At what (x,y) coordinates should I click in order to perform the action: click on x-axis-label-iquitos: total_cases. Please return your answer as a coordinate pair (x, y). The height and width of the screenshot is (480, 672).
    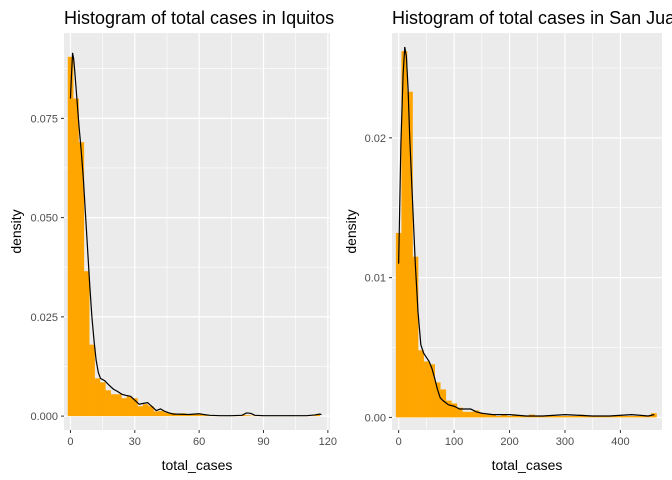
    Looking at the image, I should click on (197, 465).